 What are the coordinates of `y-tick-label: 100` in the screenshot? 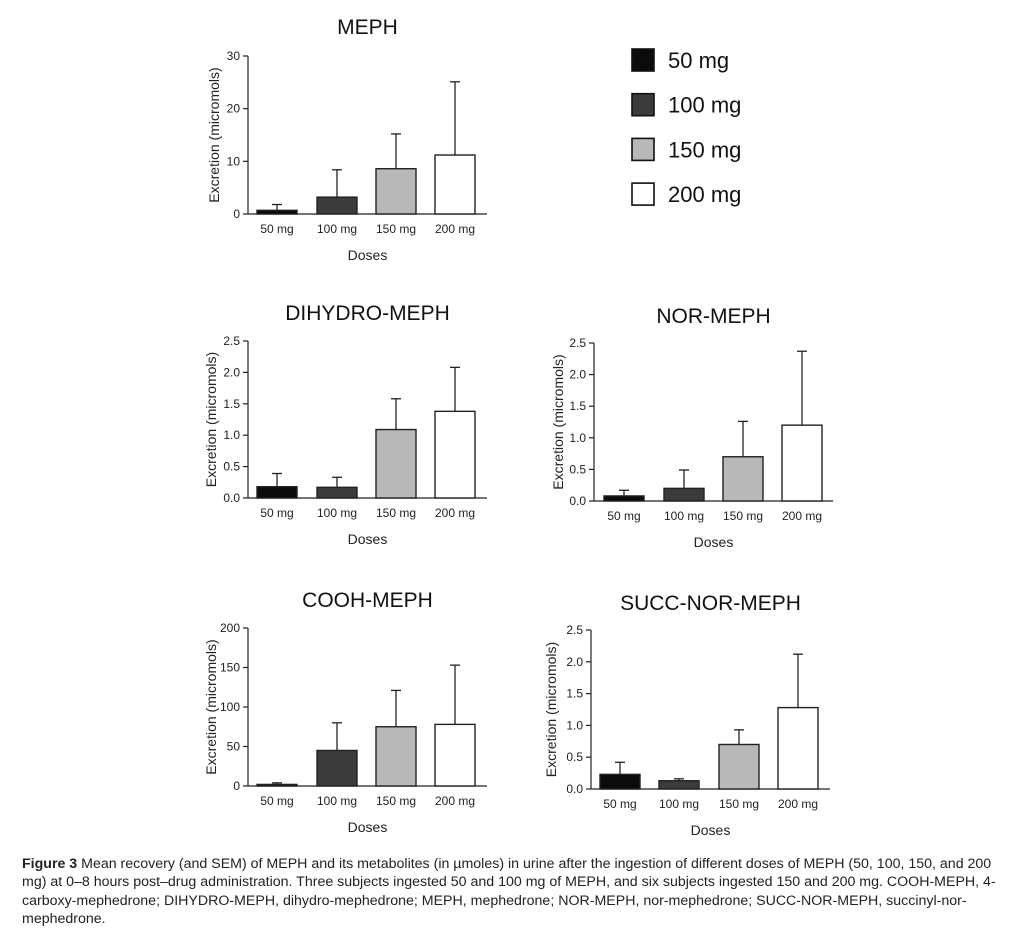 It's located at (230, 707).